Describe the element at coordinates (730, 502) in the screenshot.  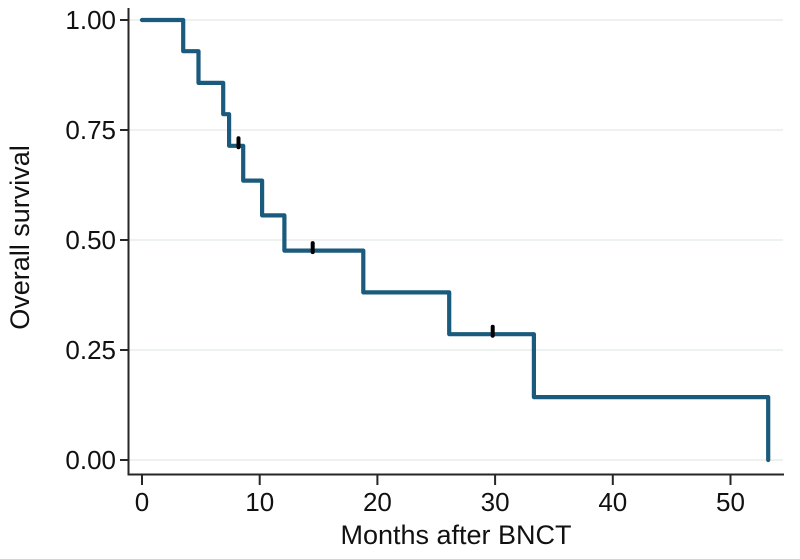
I see `x-tick-label: 50` at that location.